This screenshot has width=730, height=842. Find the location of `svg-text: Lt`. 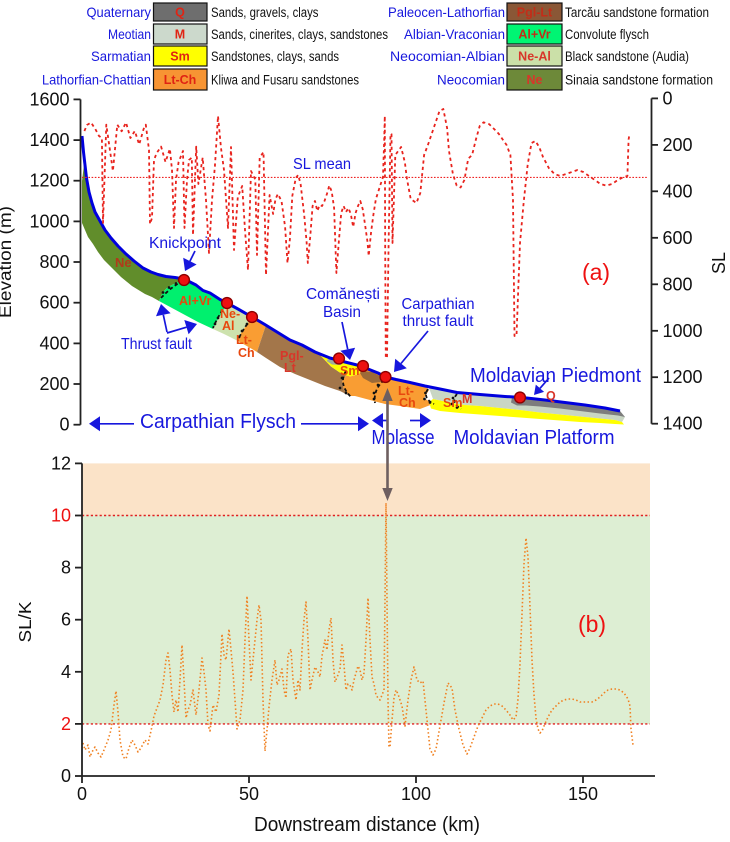

svg-text: Lt is located at coordinates (290, 368).